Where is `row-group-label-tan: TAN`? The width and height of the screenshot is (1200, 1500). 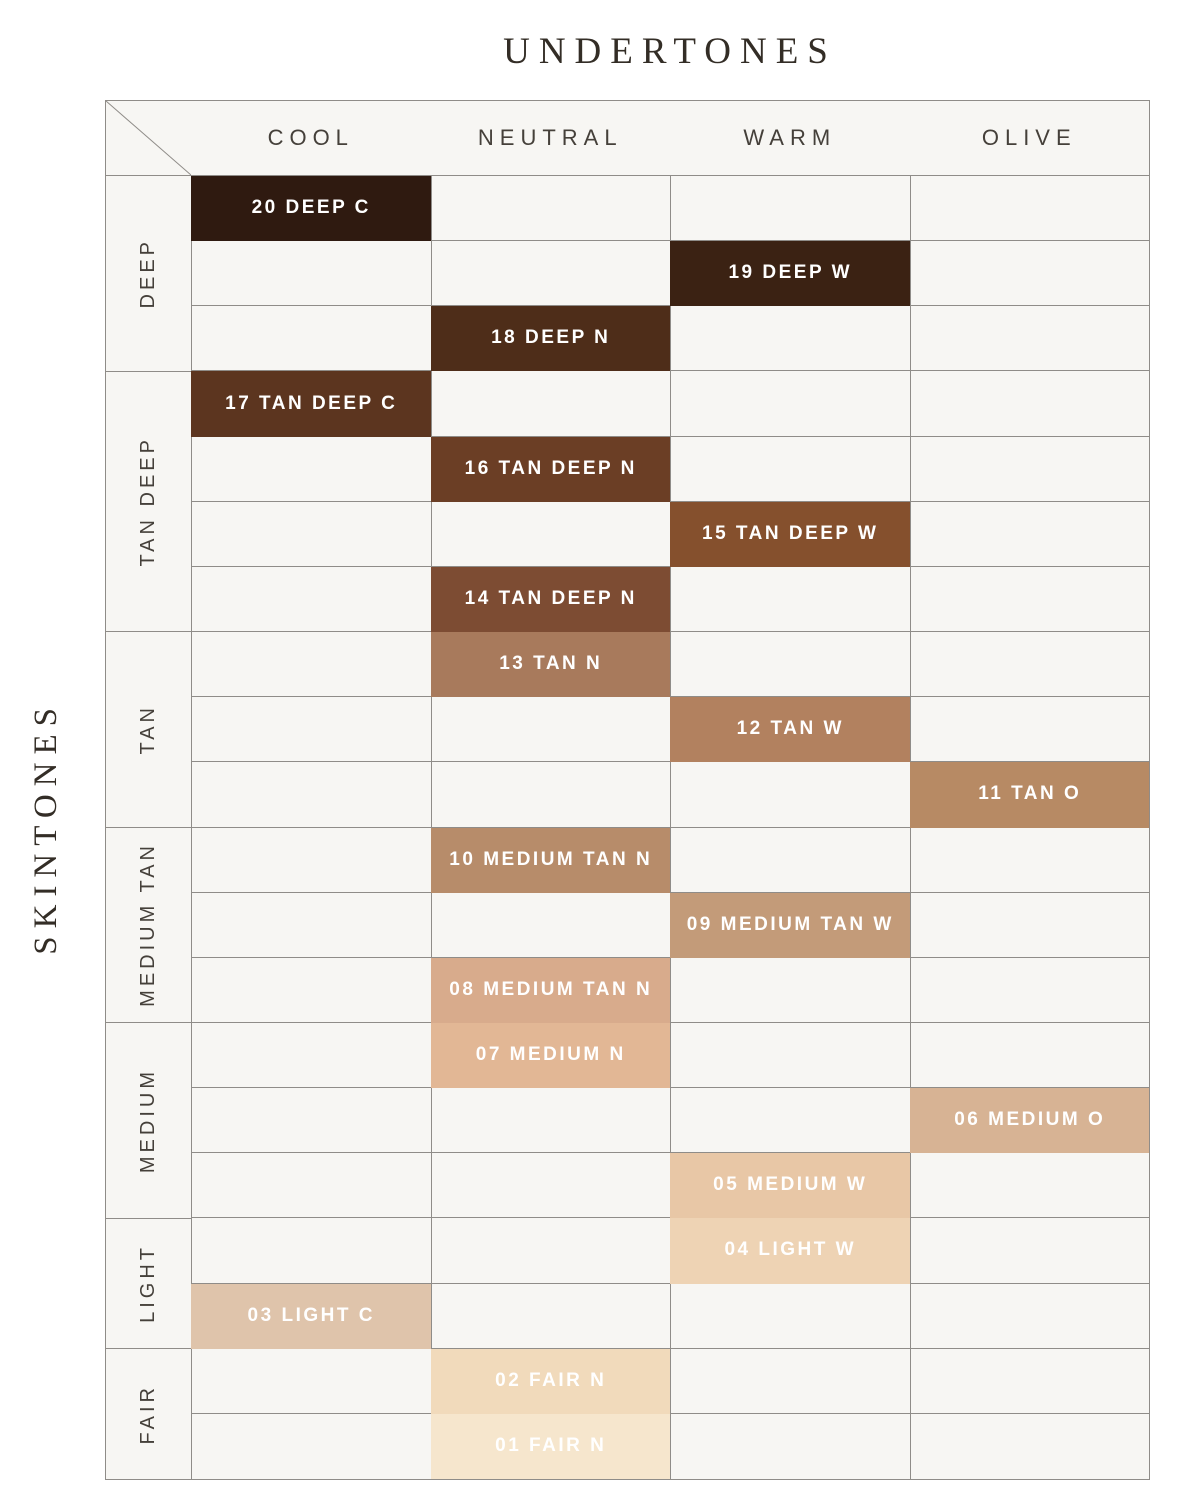 row-group-label-tan: TAN is located at coordinates (148, 730).